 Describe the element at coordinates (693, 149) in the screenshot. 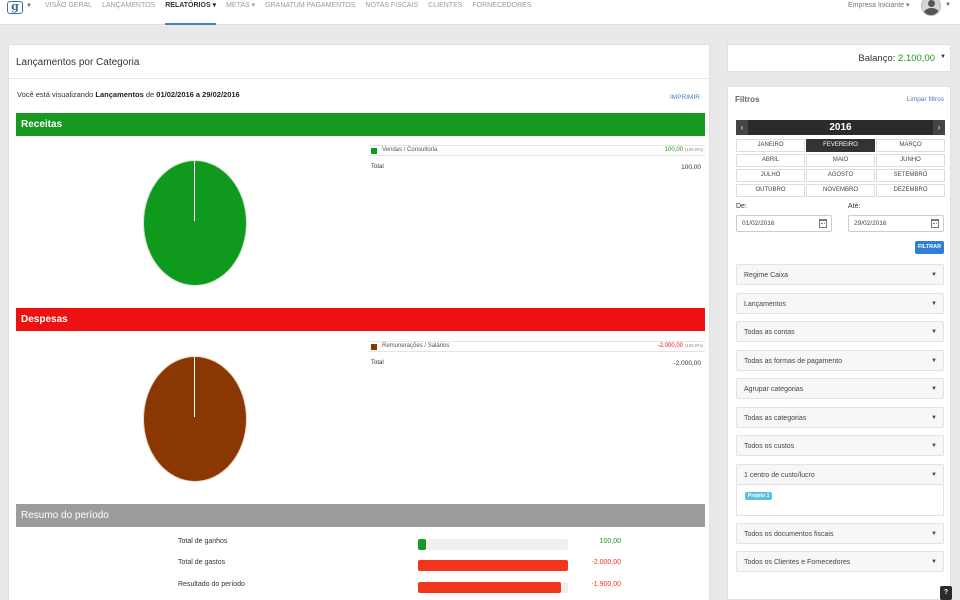

I see `legend-percent: (100,0%)` at that location.